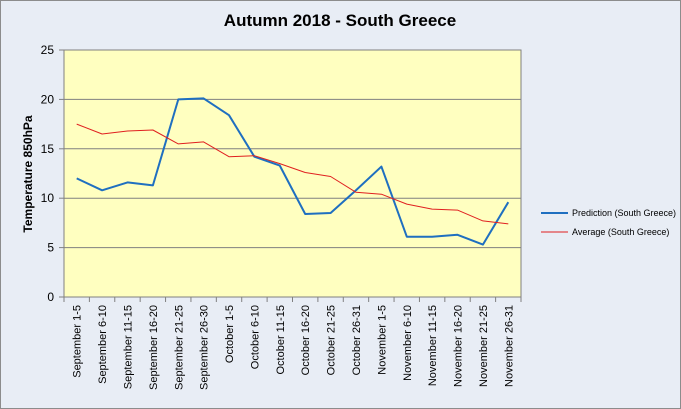 This screenshot has width=681, height=409. Describe the element at coordinates (103, 344) in the screenshot. I see `x-tick-label: September 6-10` at that location.